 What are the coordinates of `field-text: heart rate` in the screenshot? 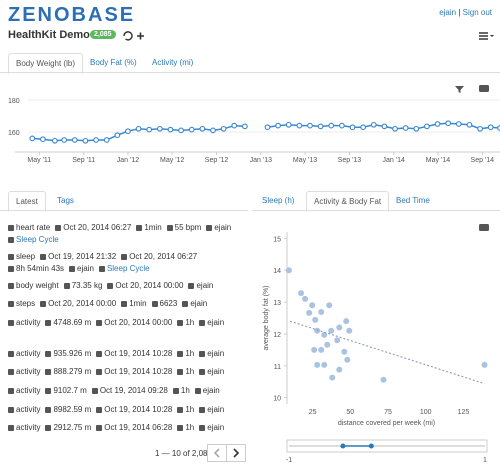 It's located at (33, 227).